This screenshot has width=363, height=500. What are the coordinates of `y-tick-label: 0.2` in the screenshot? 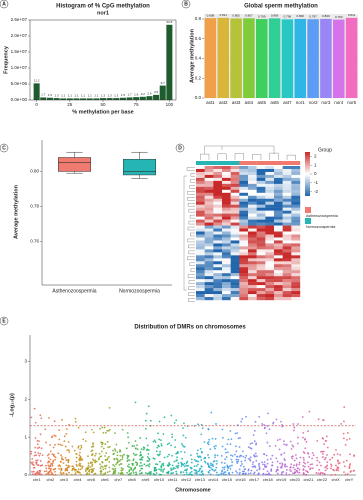 It's located at (198, 77).